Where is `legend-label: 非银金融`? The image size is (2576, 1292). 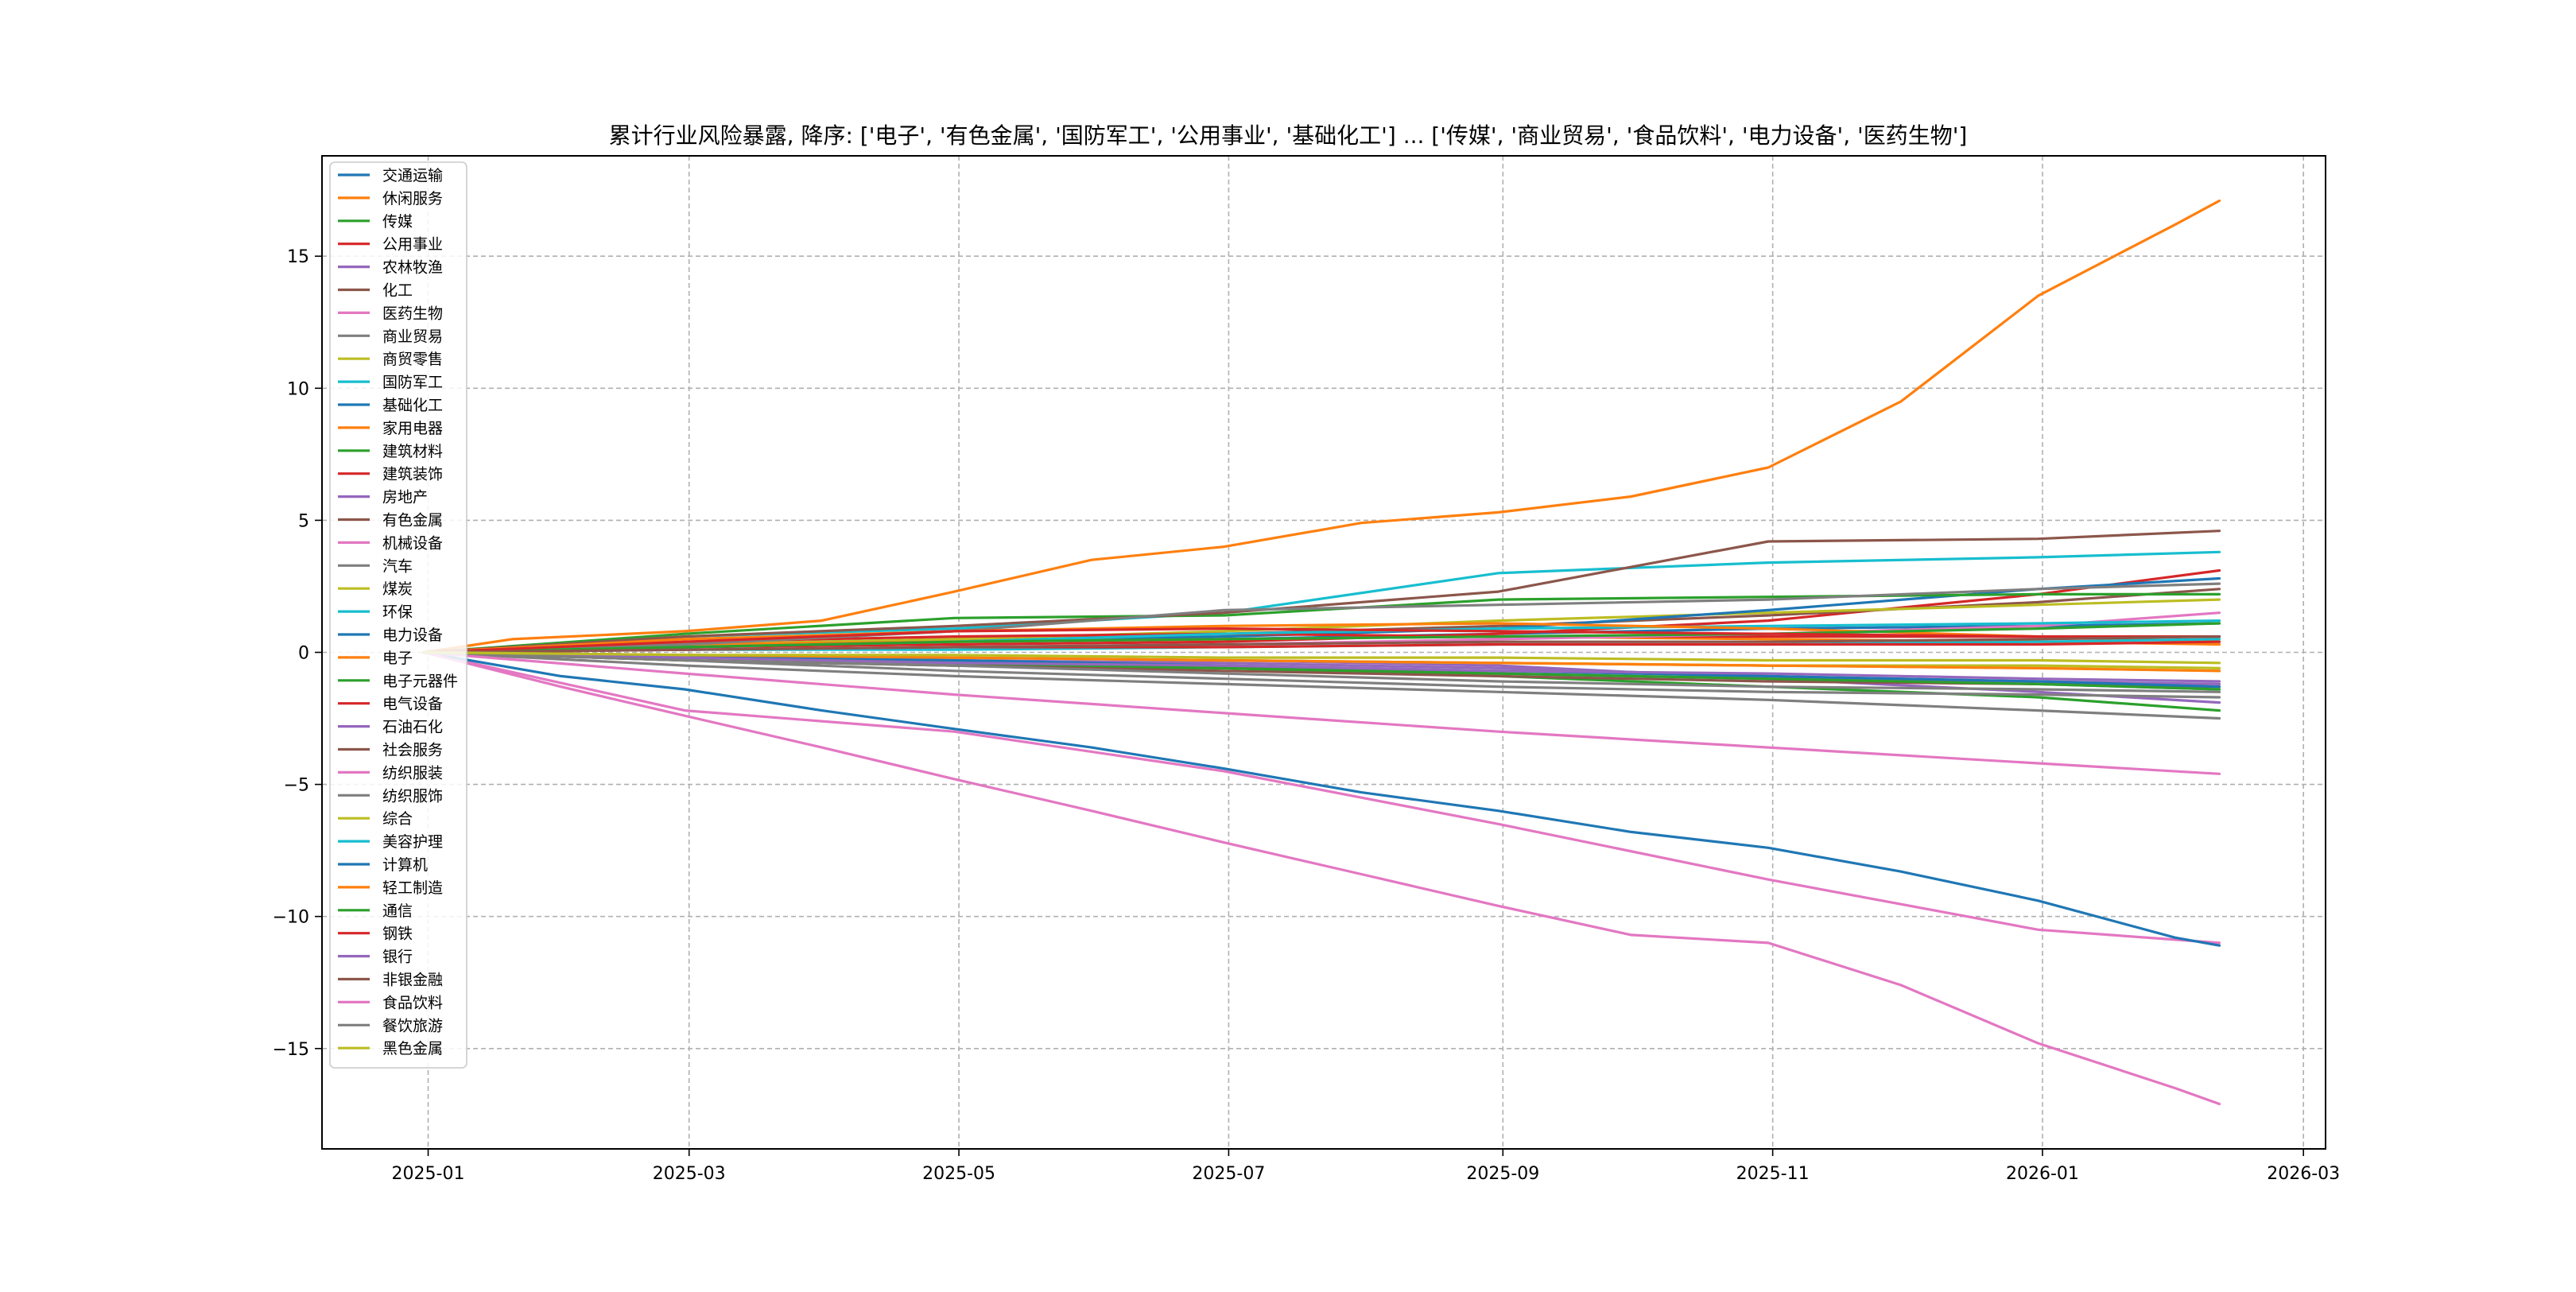 legend-label: 非银金融 is located at coordinates (413, 981).